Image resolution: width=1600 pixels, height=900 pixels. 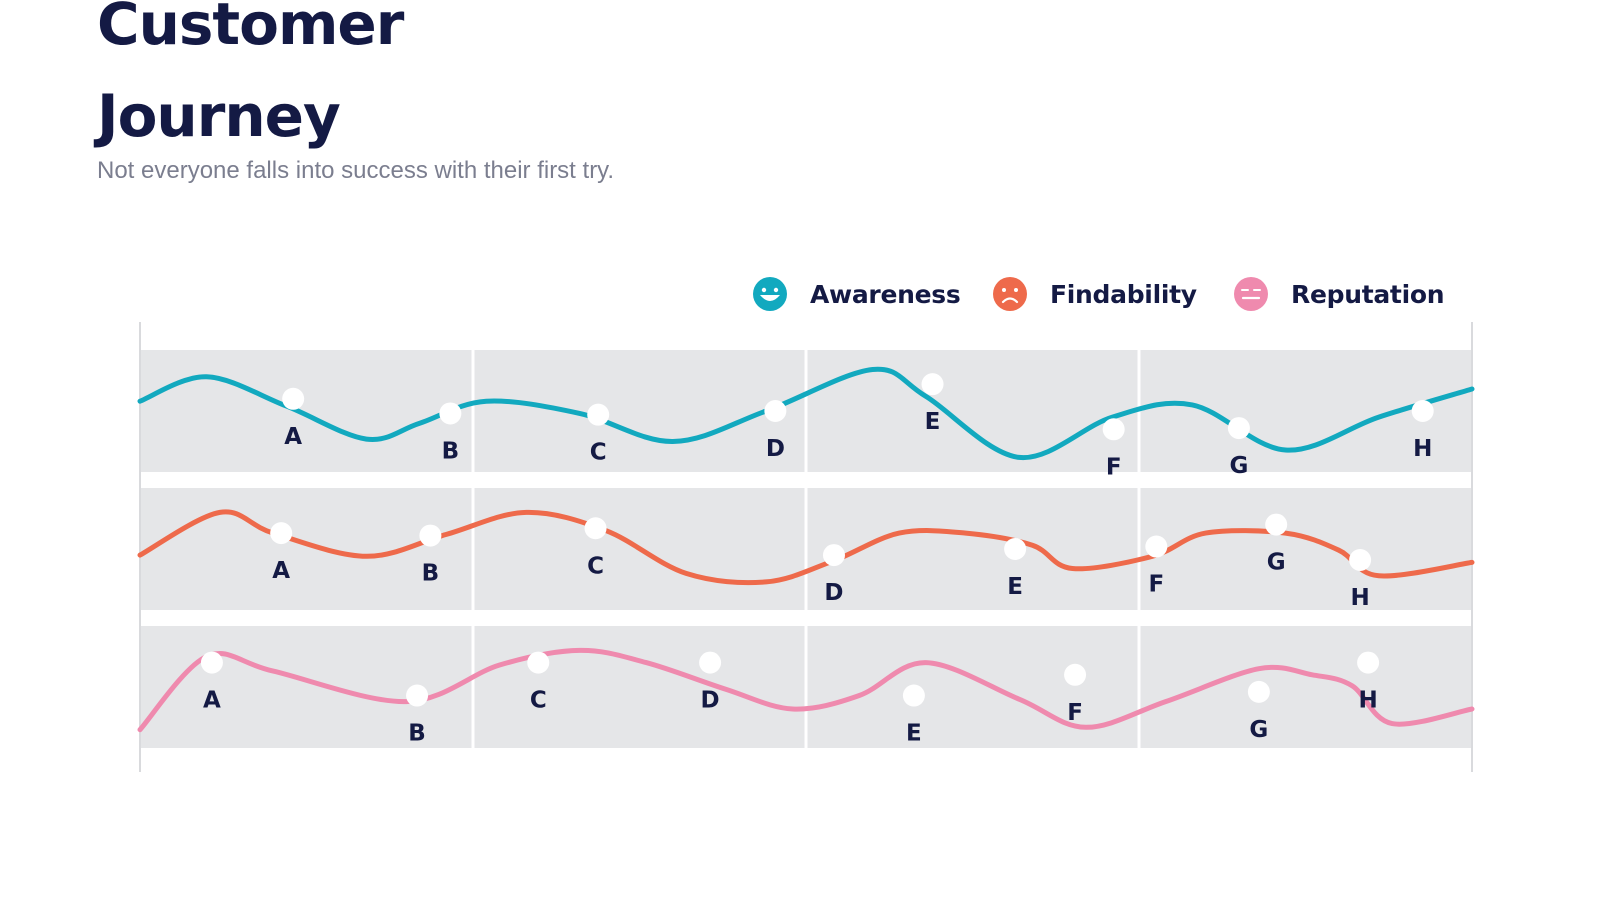 I want to click on point-marker-reputation-b, so click(x=417, y=695).